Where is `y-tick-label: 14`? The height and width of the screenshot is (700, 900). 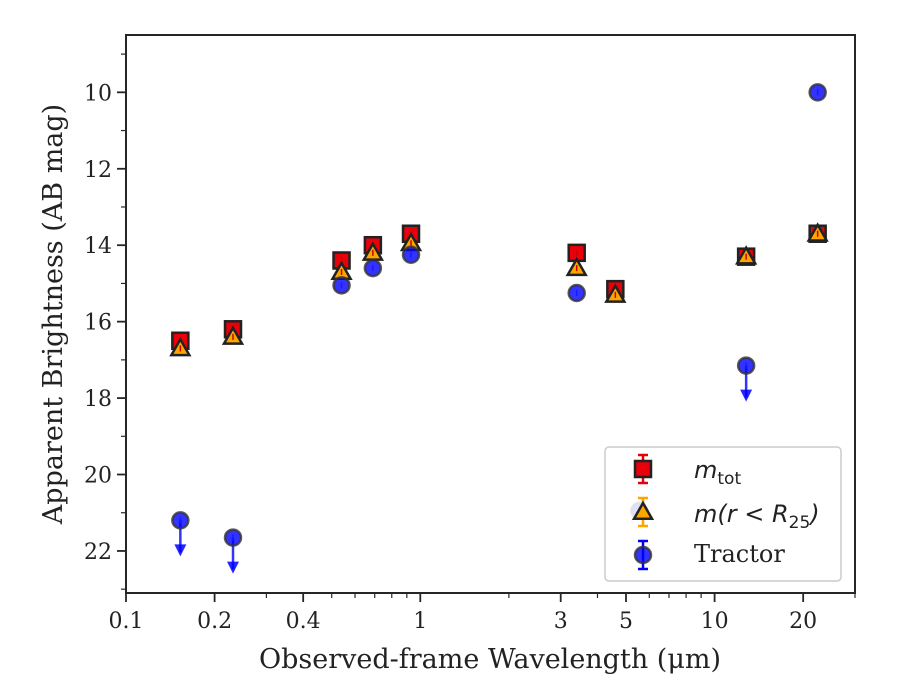
y-tick-label: 14 is located at coordinates (98, 246).